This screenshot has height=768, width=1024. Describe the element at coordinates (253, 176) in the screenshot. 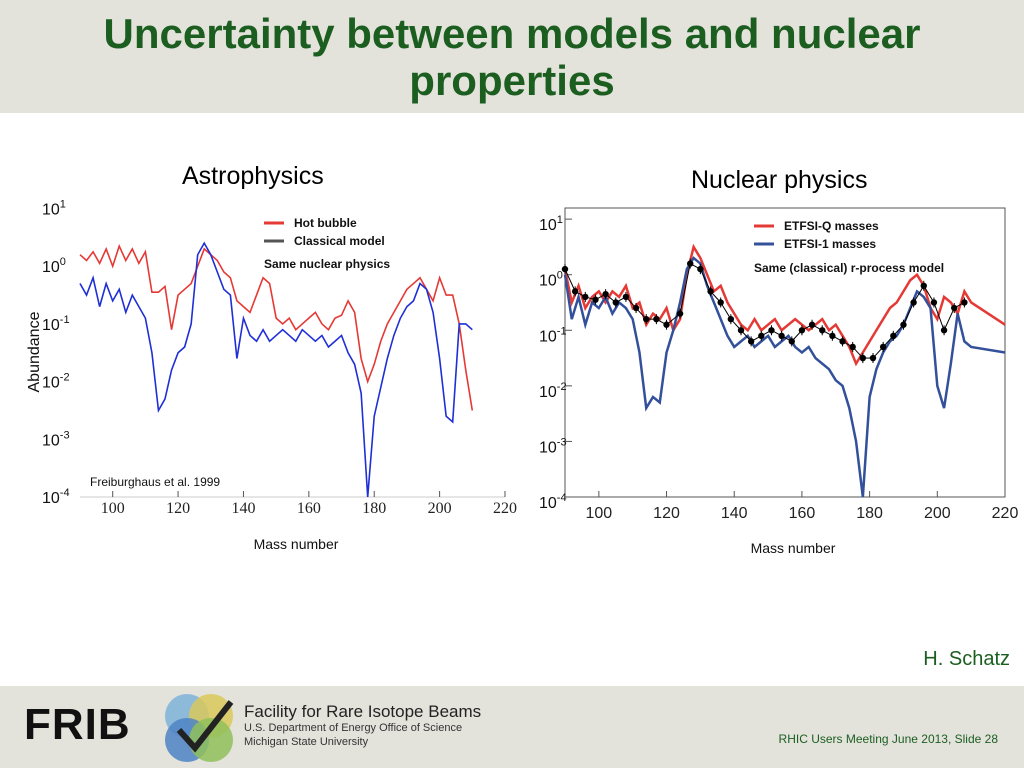

I see `chart-title-astrophysics: Astrophysics` at that location.